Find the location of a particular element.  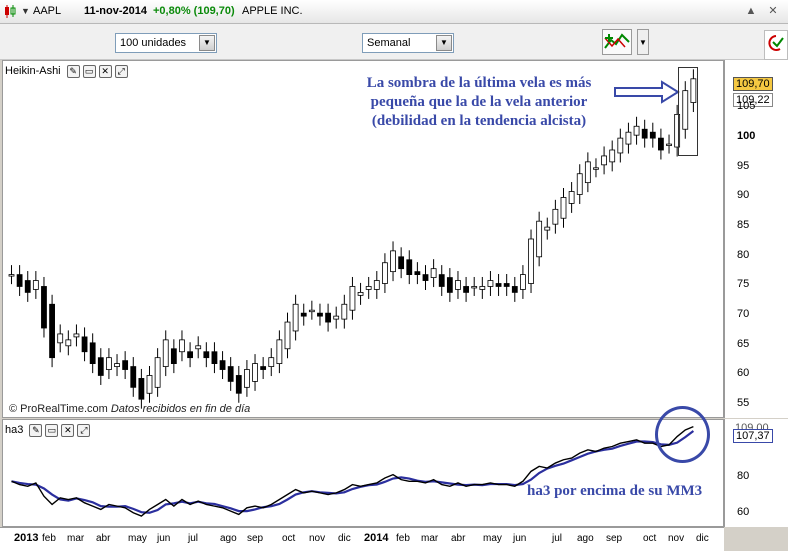

axis-label: jun is located at coordinates (520, 538).